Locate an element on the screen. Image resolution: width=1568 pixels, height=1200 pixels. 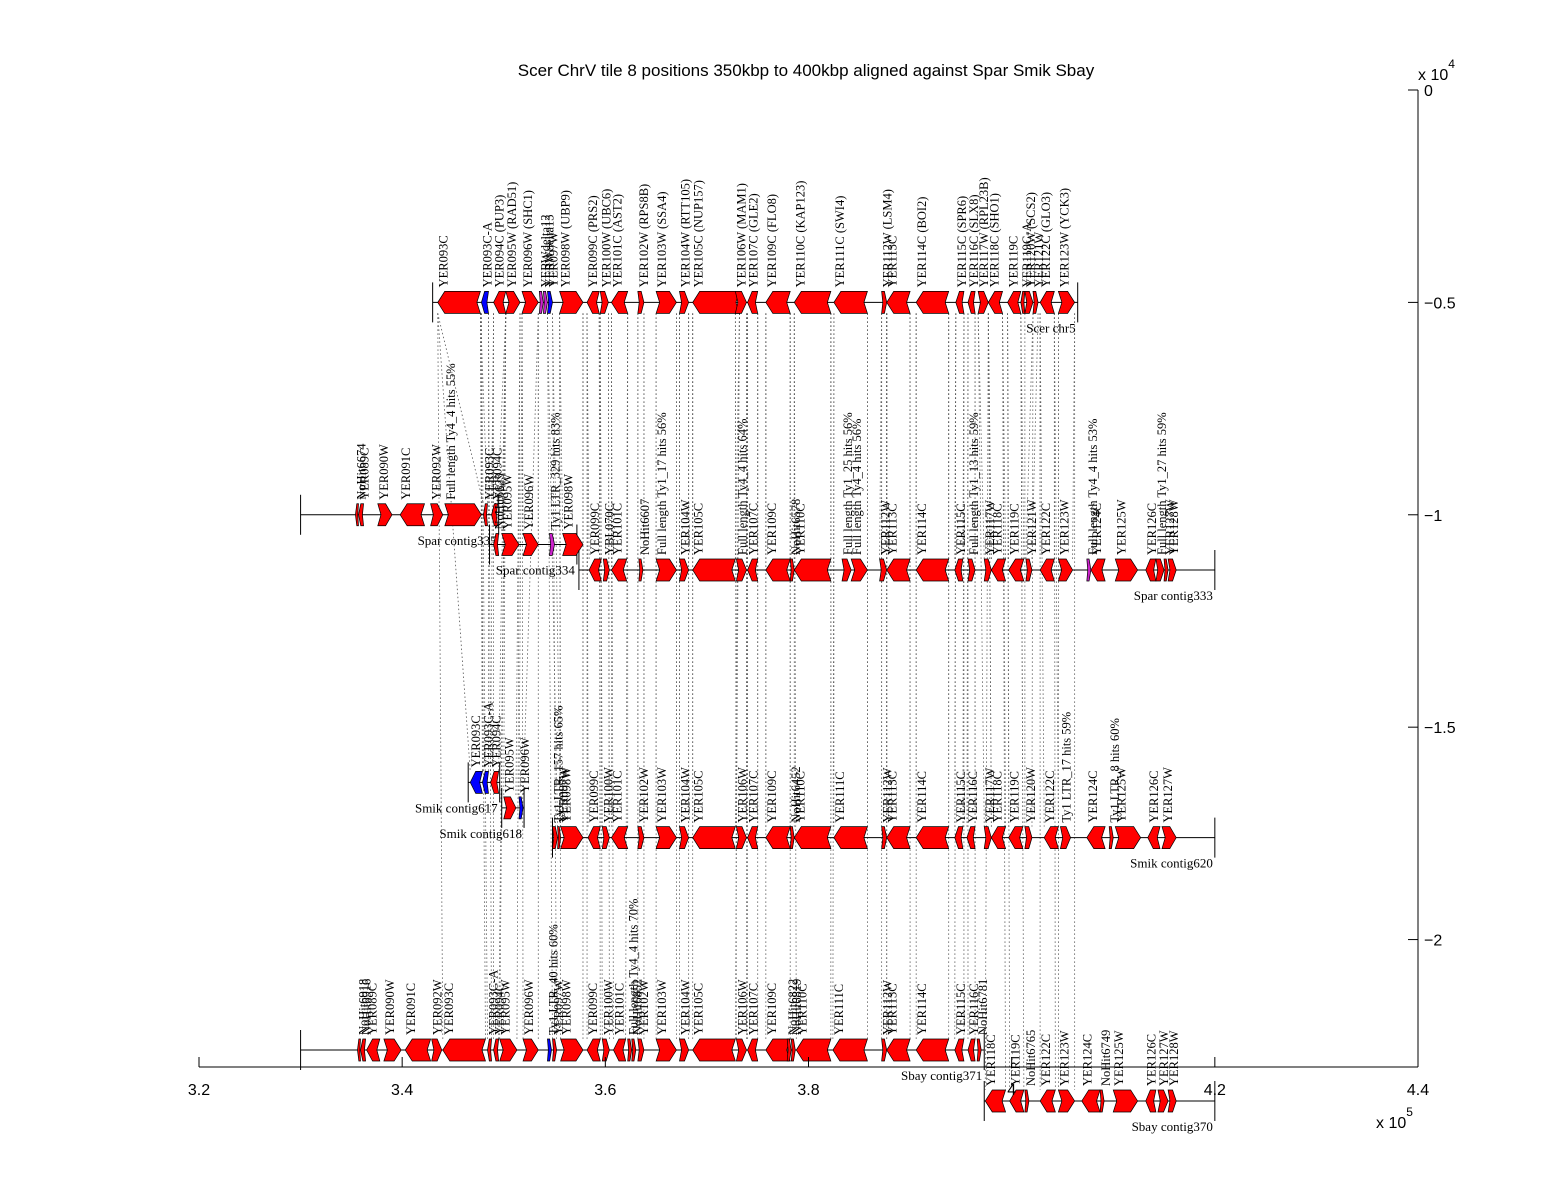
gene-label: YERWdelta12 is located at coordinates (545, 250).